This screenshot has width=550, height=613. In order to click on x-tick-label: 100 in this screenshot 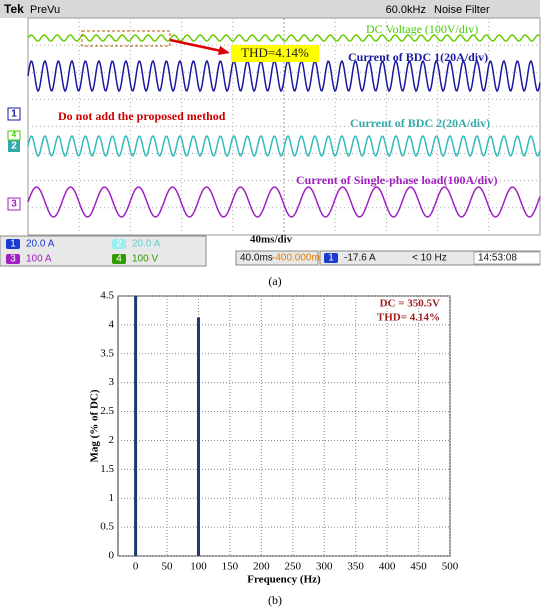, I will do `click(198, 567)`.